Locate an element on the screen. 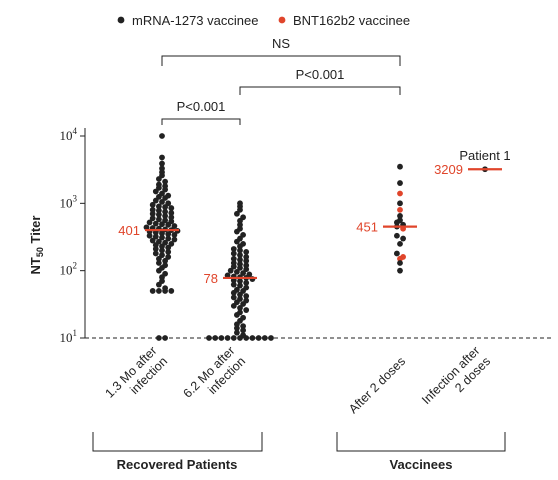 The image size is (558, 480). category-label-4: Infection after 2 doses is located at coordinates (456, 375).